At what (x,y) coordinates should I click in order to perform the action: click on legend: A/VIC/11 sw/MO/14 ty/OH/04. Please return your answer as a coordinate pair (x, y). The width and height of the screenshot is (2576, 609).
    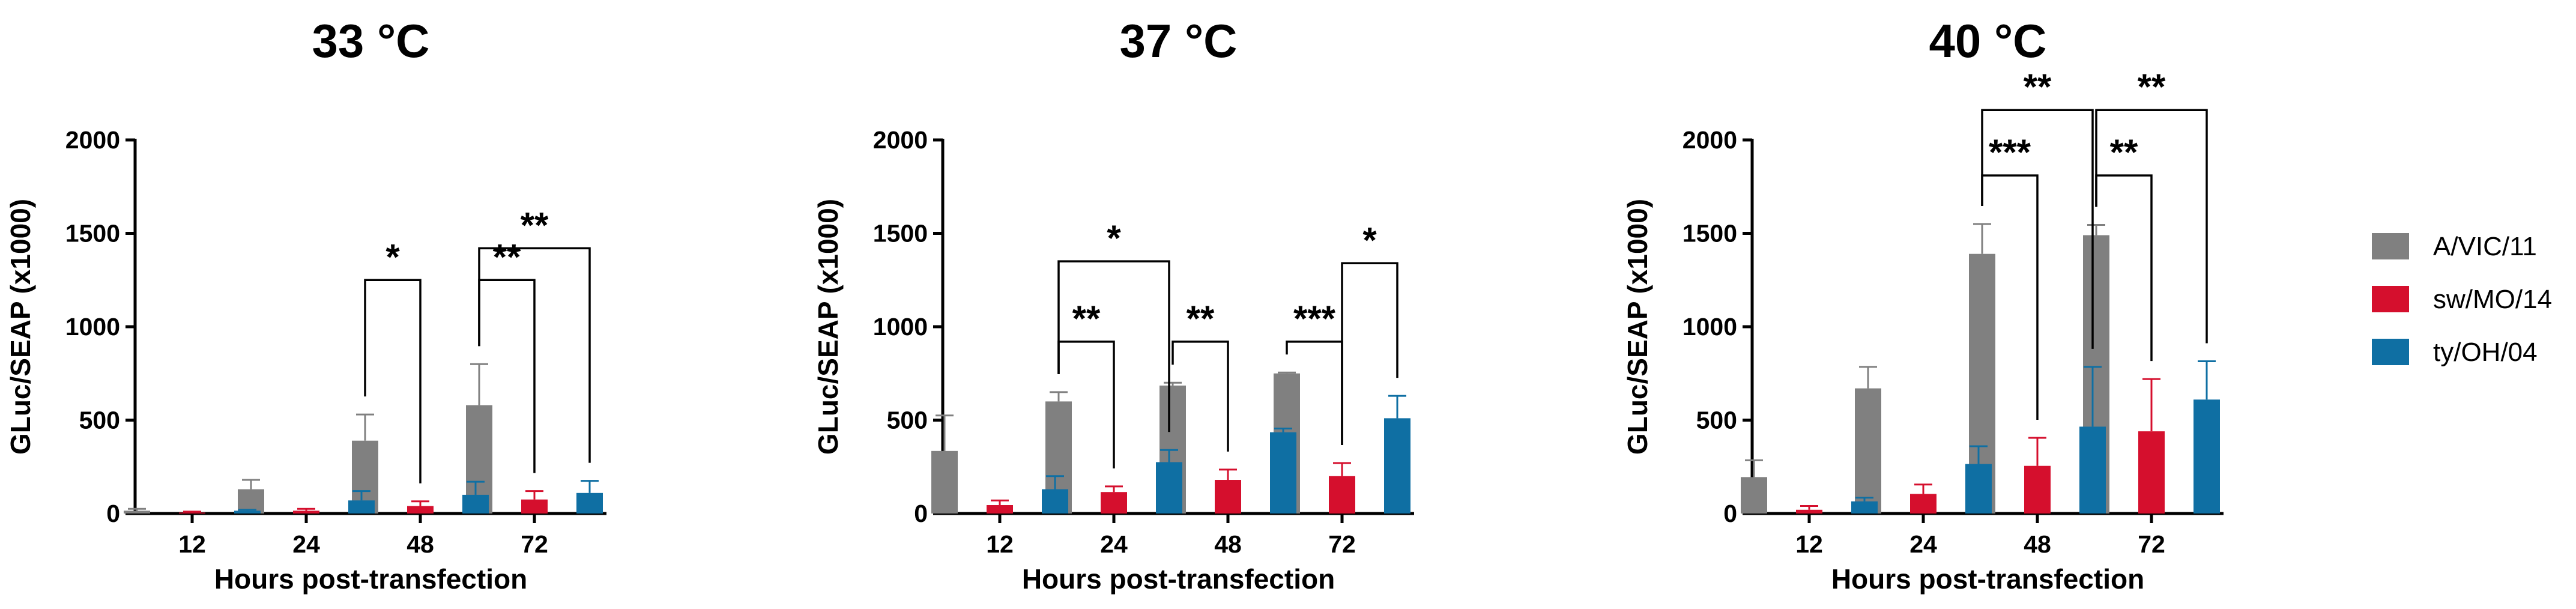
    Looking at the image, I should click on (2462, 299).